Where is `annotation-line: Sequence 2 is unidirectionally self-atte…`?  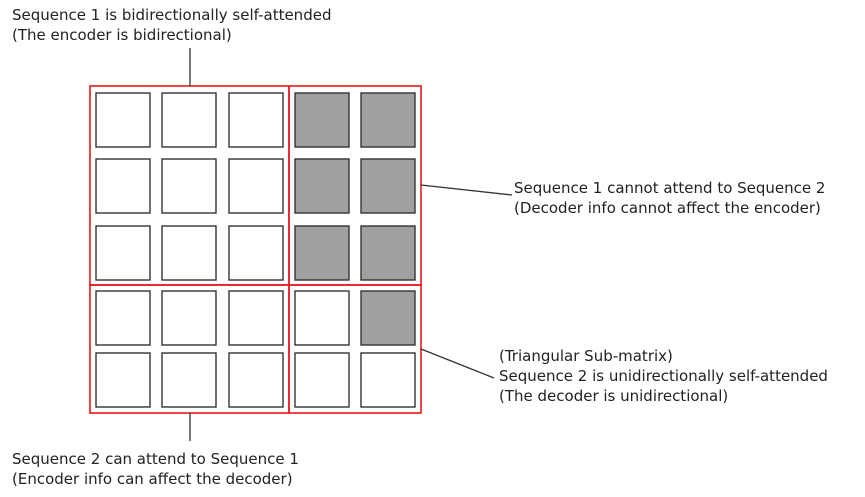 annotation-line: Sequence 2 is unidirectionally self-atte… is located at coordinates (663, 376).